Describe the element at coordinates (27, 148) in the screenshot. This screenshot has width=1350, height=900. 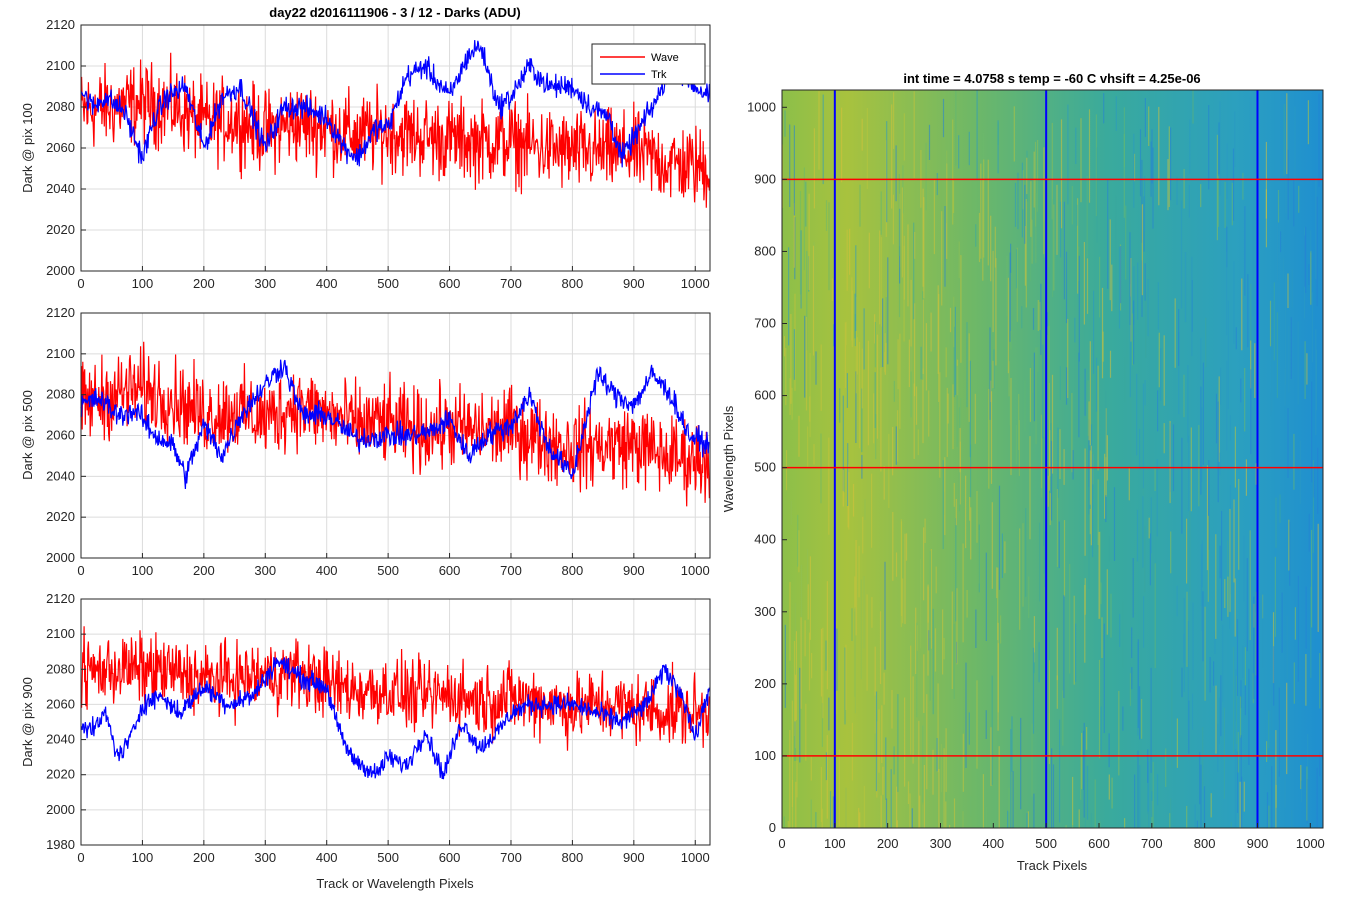
I see `panel-1-ylabel: Dark @ pix 100` at that location.